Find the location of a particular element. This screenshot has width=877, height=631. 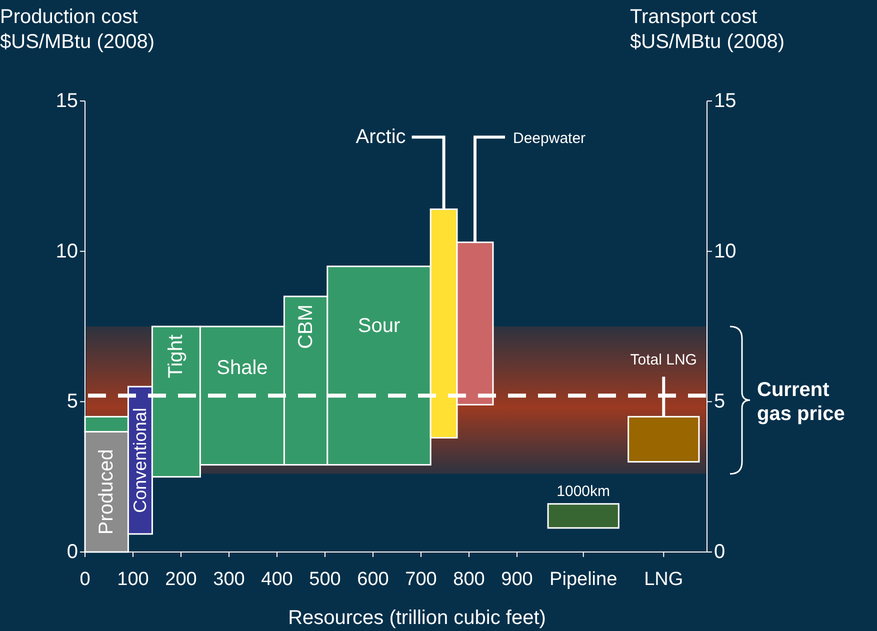

x-tick-label: 600 is located at coordinates (373, 579).